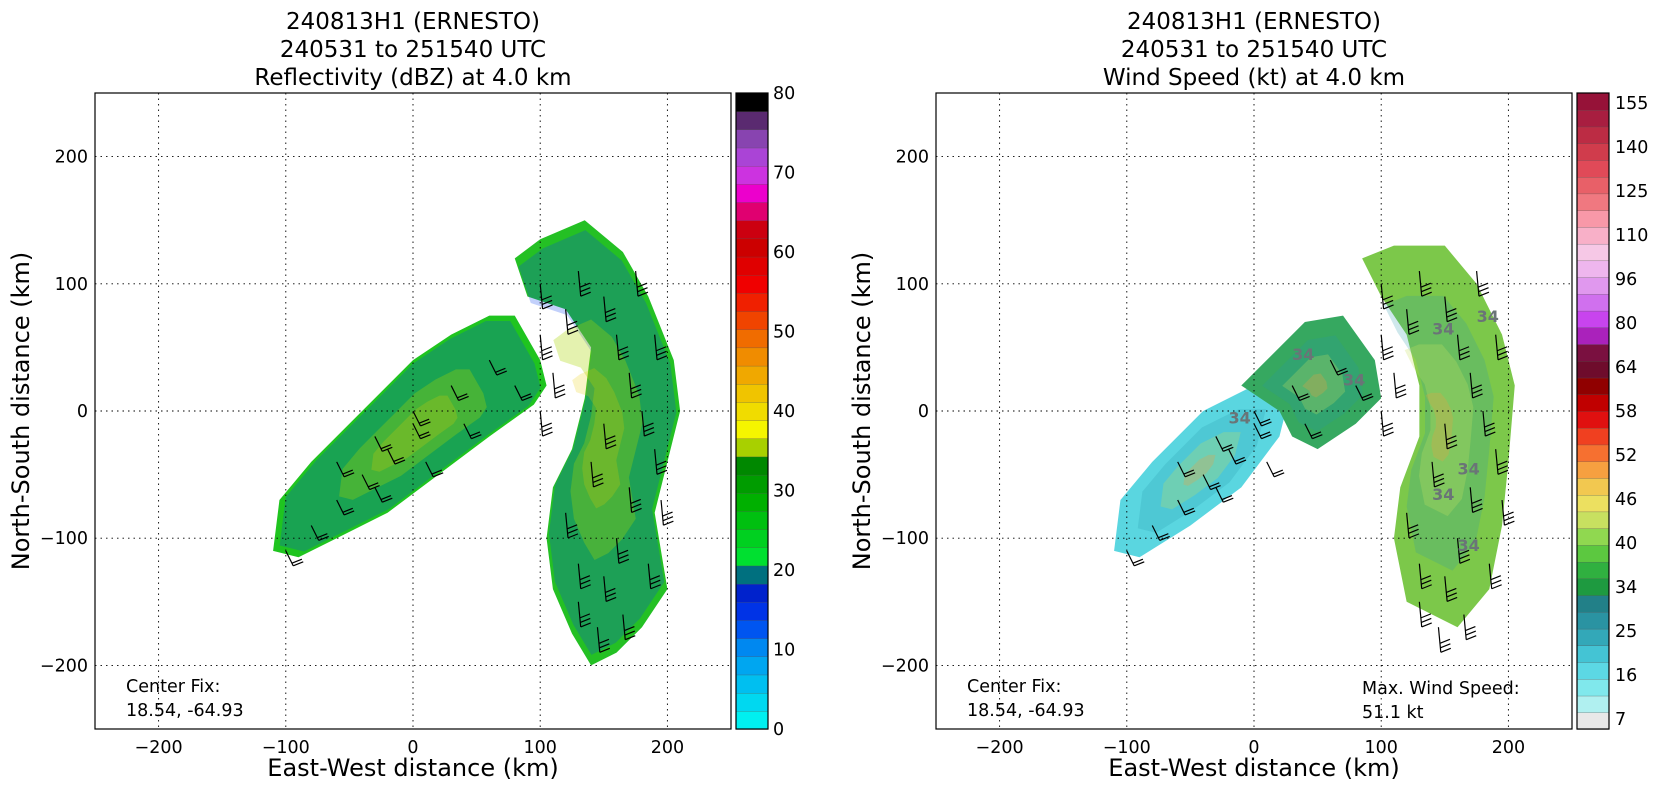  Describe the element at coordinates (1626, 324) in the screenshot. I see `colorbar-tick-label: 80` at that location.